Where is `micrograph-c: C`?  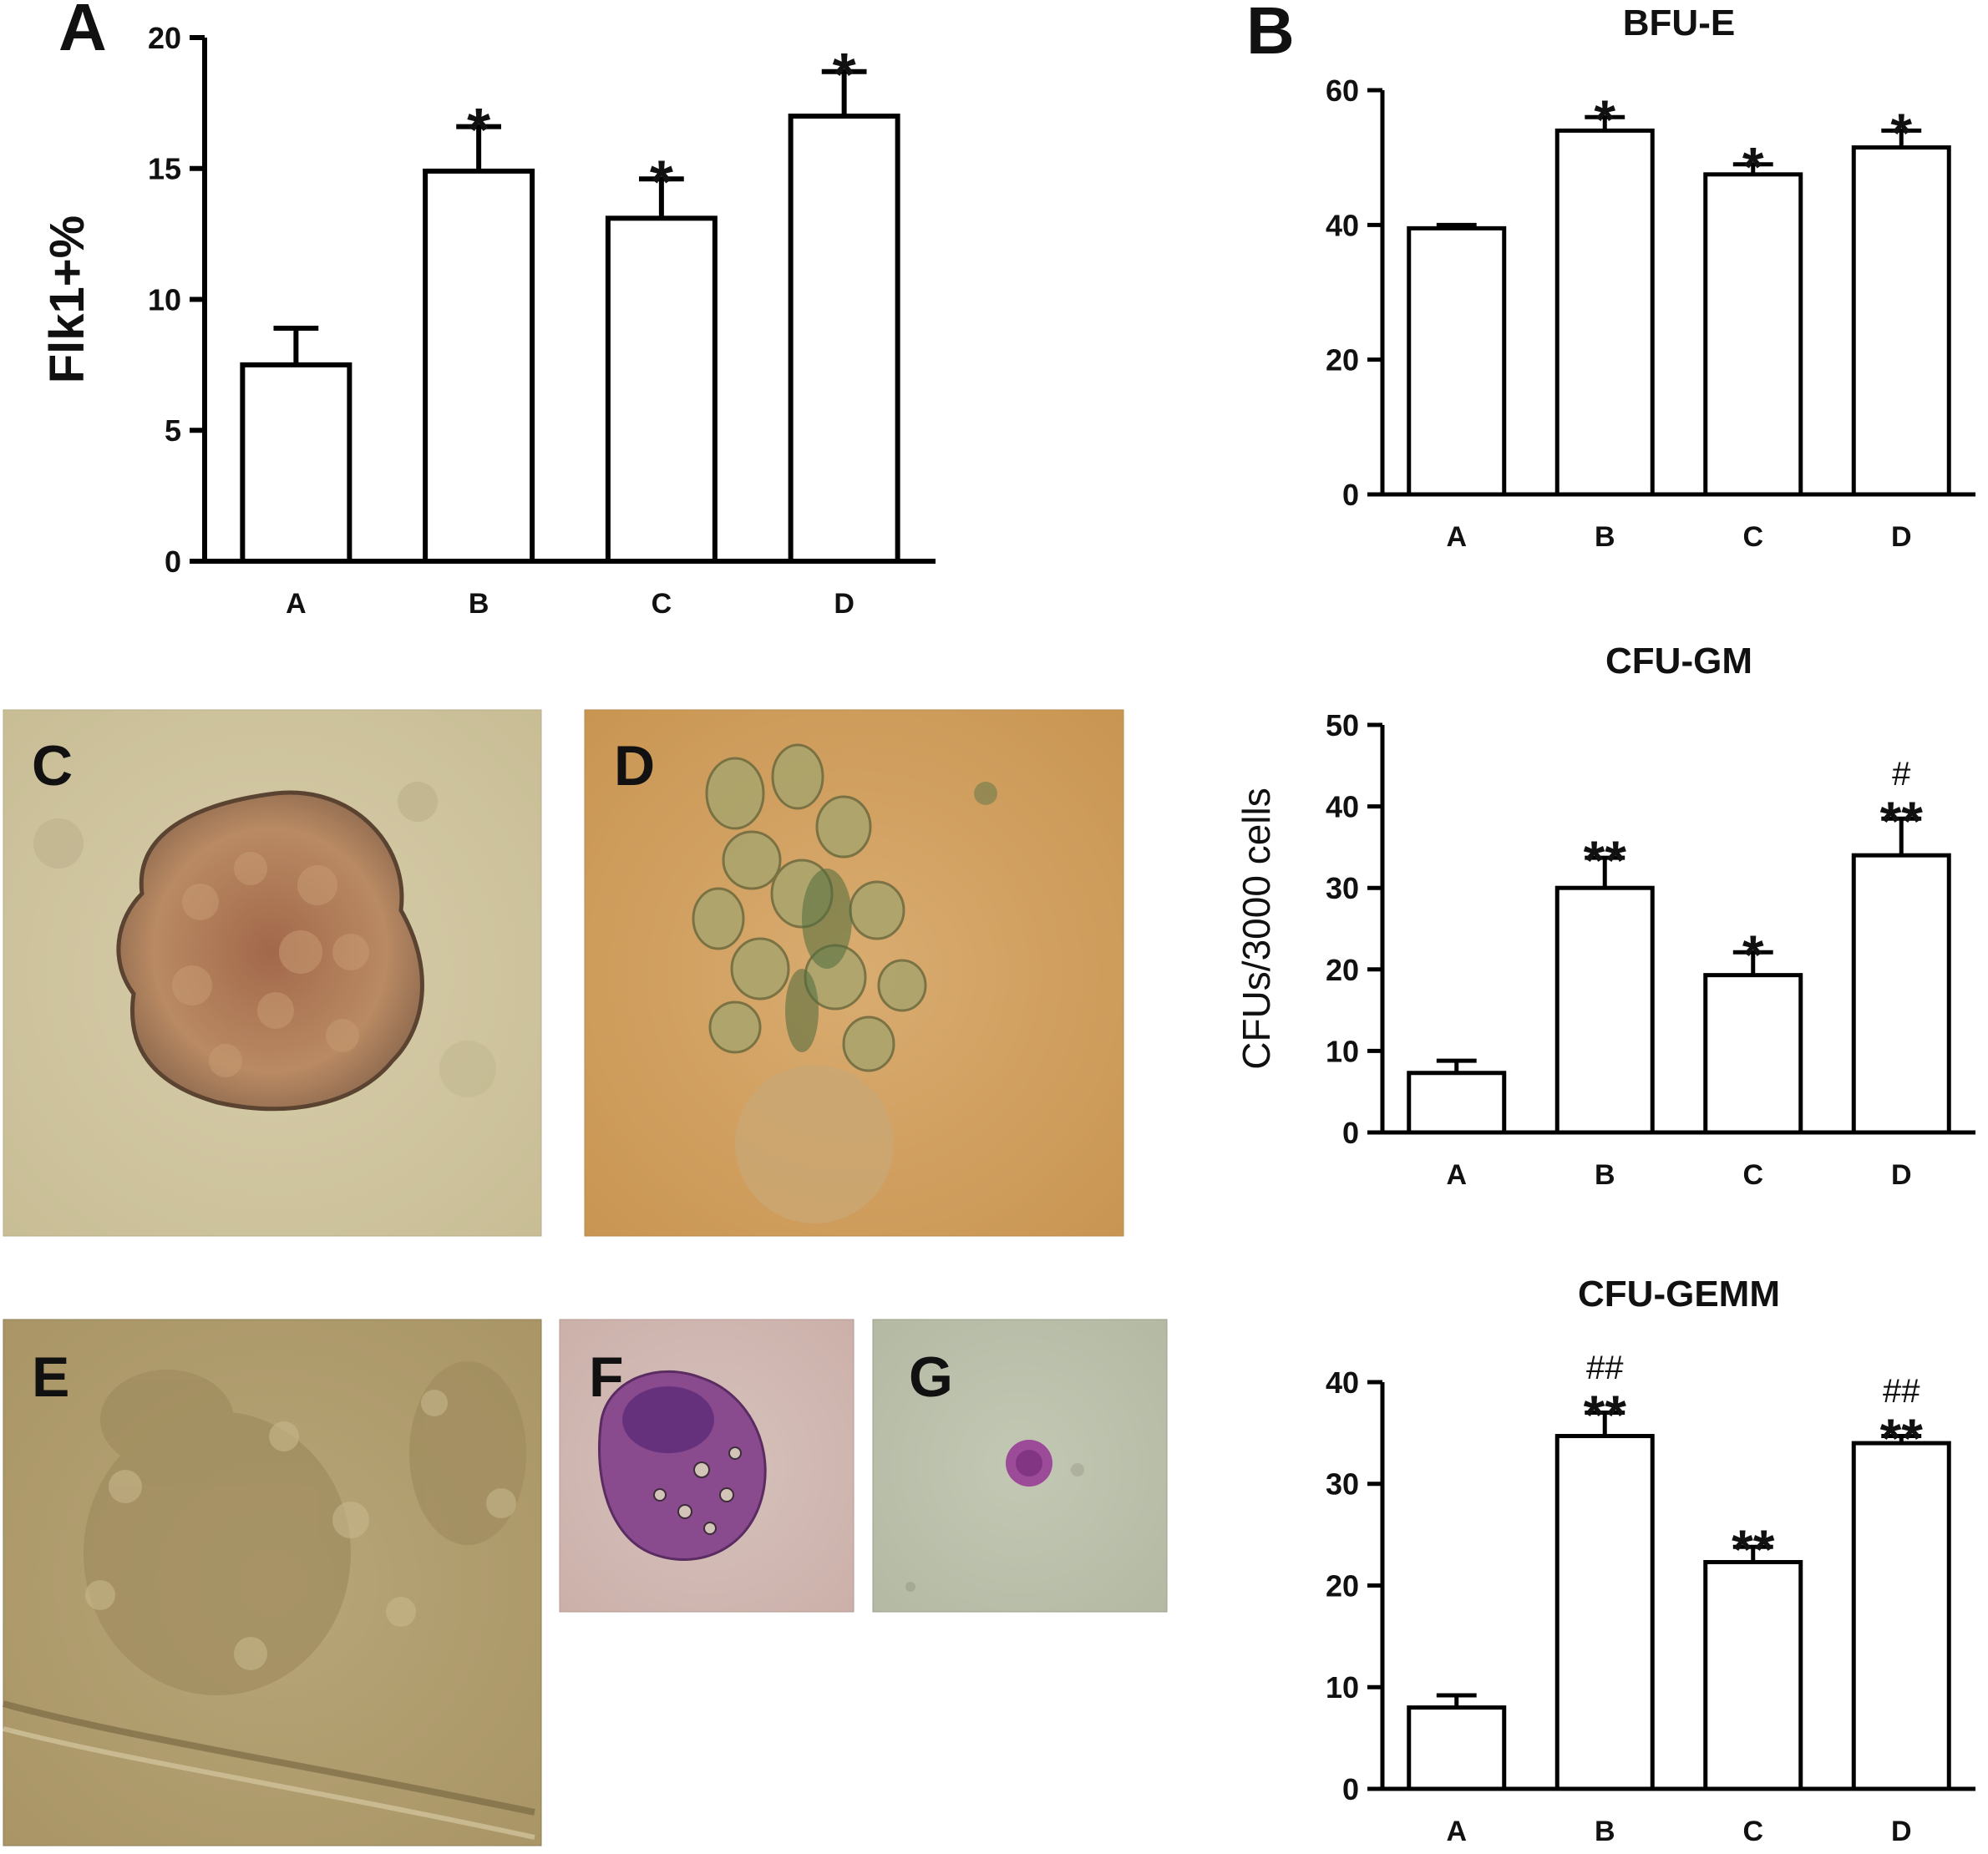
micrograph-c: C is located at coordinates (272, 973).